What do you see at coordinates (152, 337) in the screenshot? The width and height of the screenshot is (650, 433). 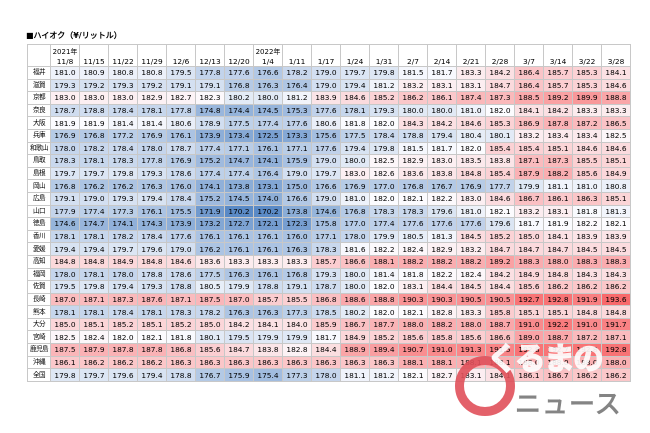 I see `price-cell: 182.1` at bounding box center [152, 337].